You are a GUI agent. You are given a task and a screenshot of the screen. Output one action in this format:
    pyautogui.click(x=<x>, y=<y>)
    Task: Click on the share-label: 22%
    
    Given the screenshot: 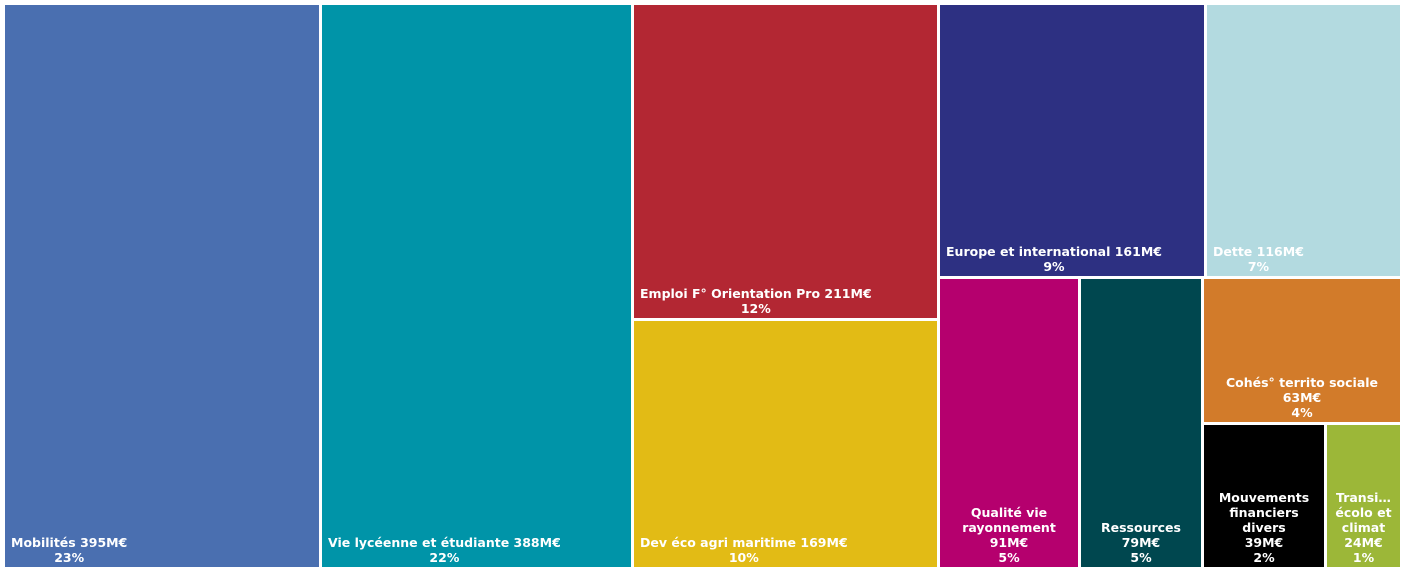 What is the action you would take?
    pyautogui.click(x=444, y=557)
    